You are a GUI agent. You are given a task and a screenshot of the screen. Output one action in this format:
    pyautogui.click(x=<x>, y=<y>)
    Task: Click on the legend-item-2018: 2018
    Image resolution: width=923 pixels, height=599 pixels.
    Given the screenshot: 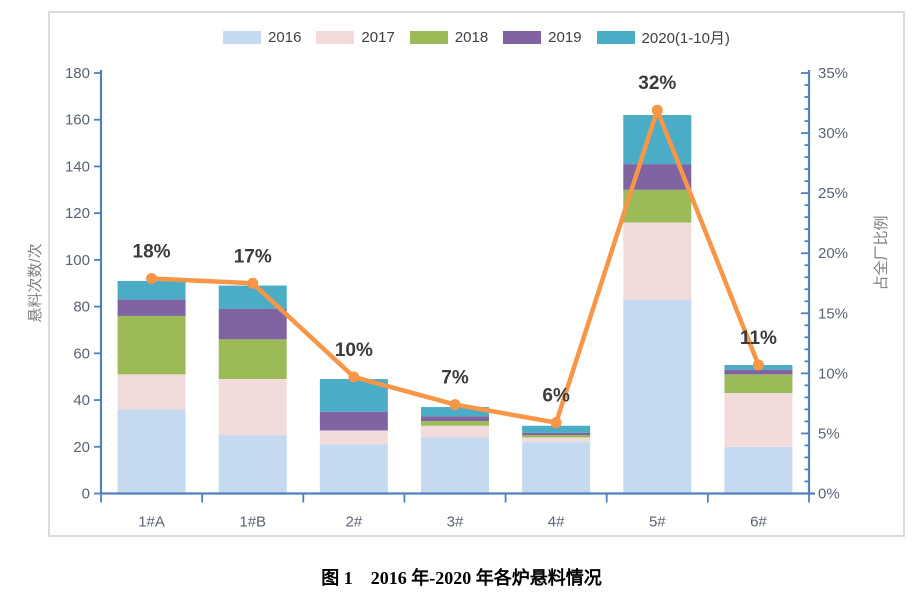 What is the action you would take?
    pyautogui.click(x=449, y=37)
    